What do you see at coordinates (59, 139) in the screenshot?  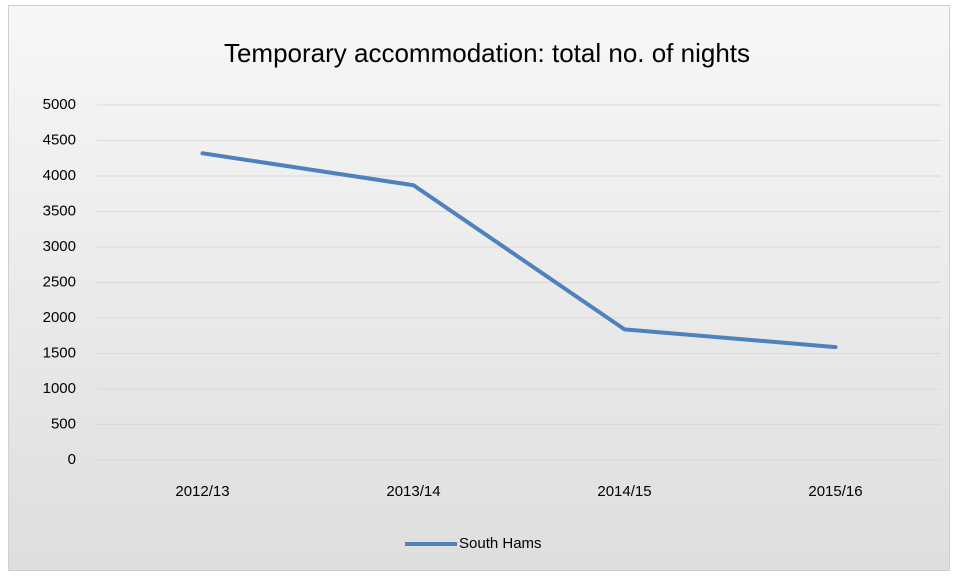 I see `y-tick-label: 4500` at bounding box center [59, 139].